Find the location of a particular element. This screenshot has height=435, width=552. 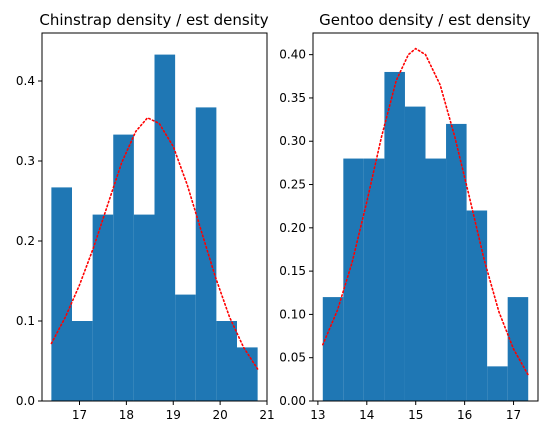

chinstrap-y-axis: 0.0 0.1 0.2 0.3 0.4 is located at coordinates (29, 241).